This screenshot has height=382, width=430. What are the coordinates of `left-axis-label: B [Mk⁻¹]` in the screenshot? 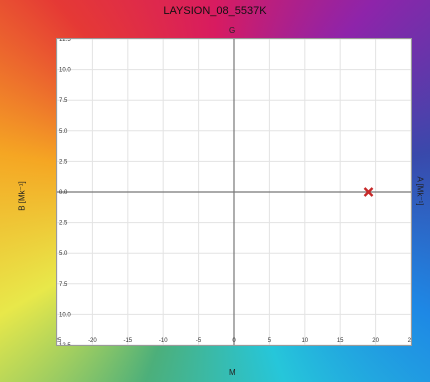 It's located at (22, 196).